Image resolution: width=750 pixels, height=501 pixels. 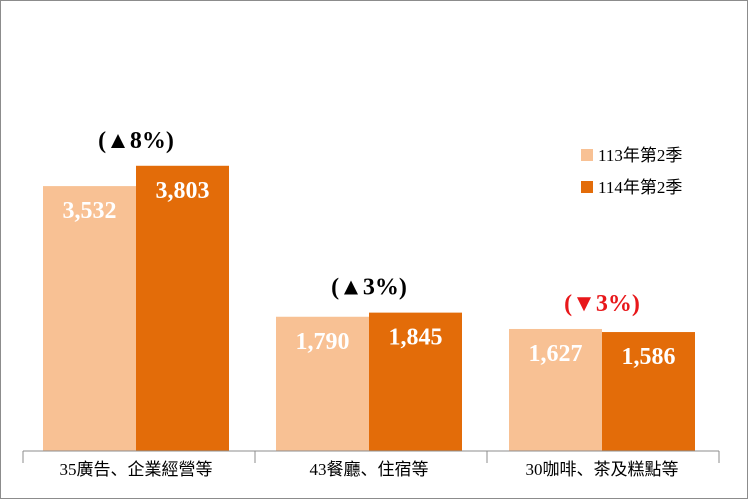 I want to click on bar-value-label: 3,532, so click(x=90, y=211).